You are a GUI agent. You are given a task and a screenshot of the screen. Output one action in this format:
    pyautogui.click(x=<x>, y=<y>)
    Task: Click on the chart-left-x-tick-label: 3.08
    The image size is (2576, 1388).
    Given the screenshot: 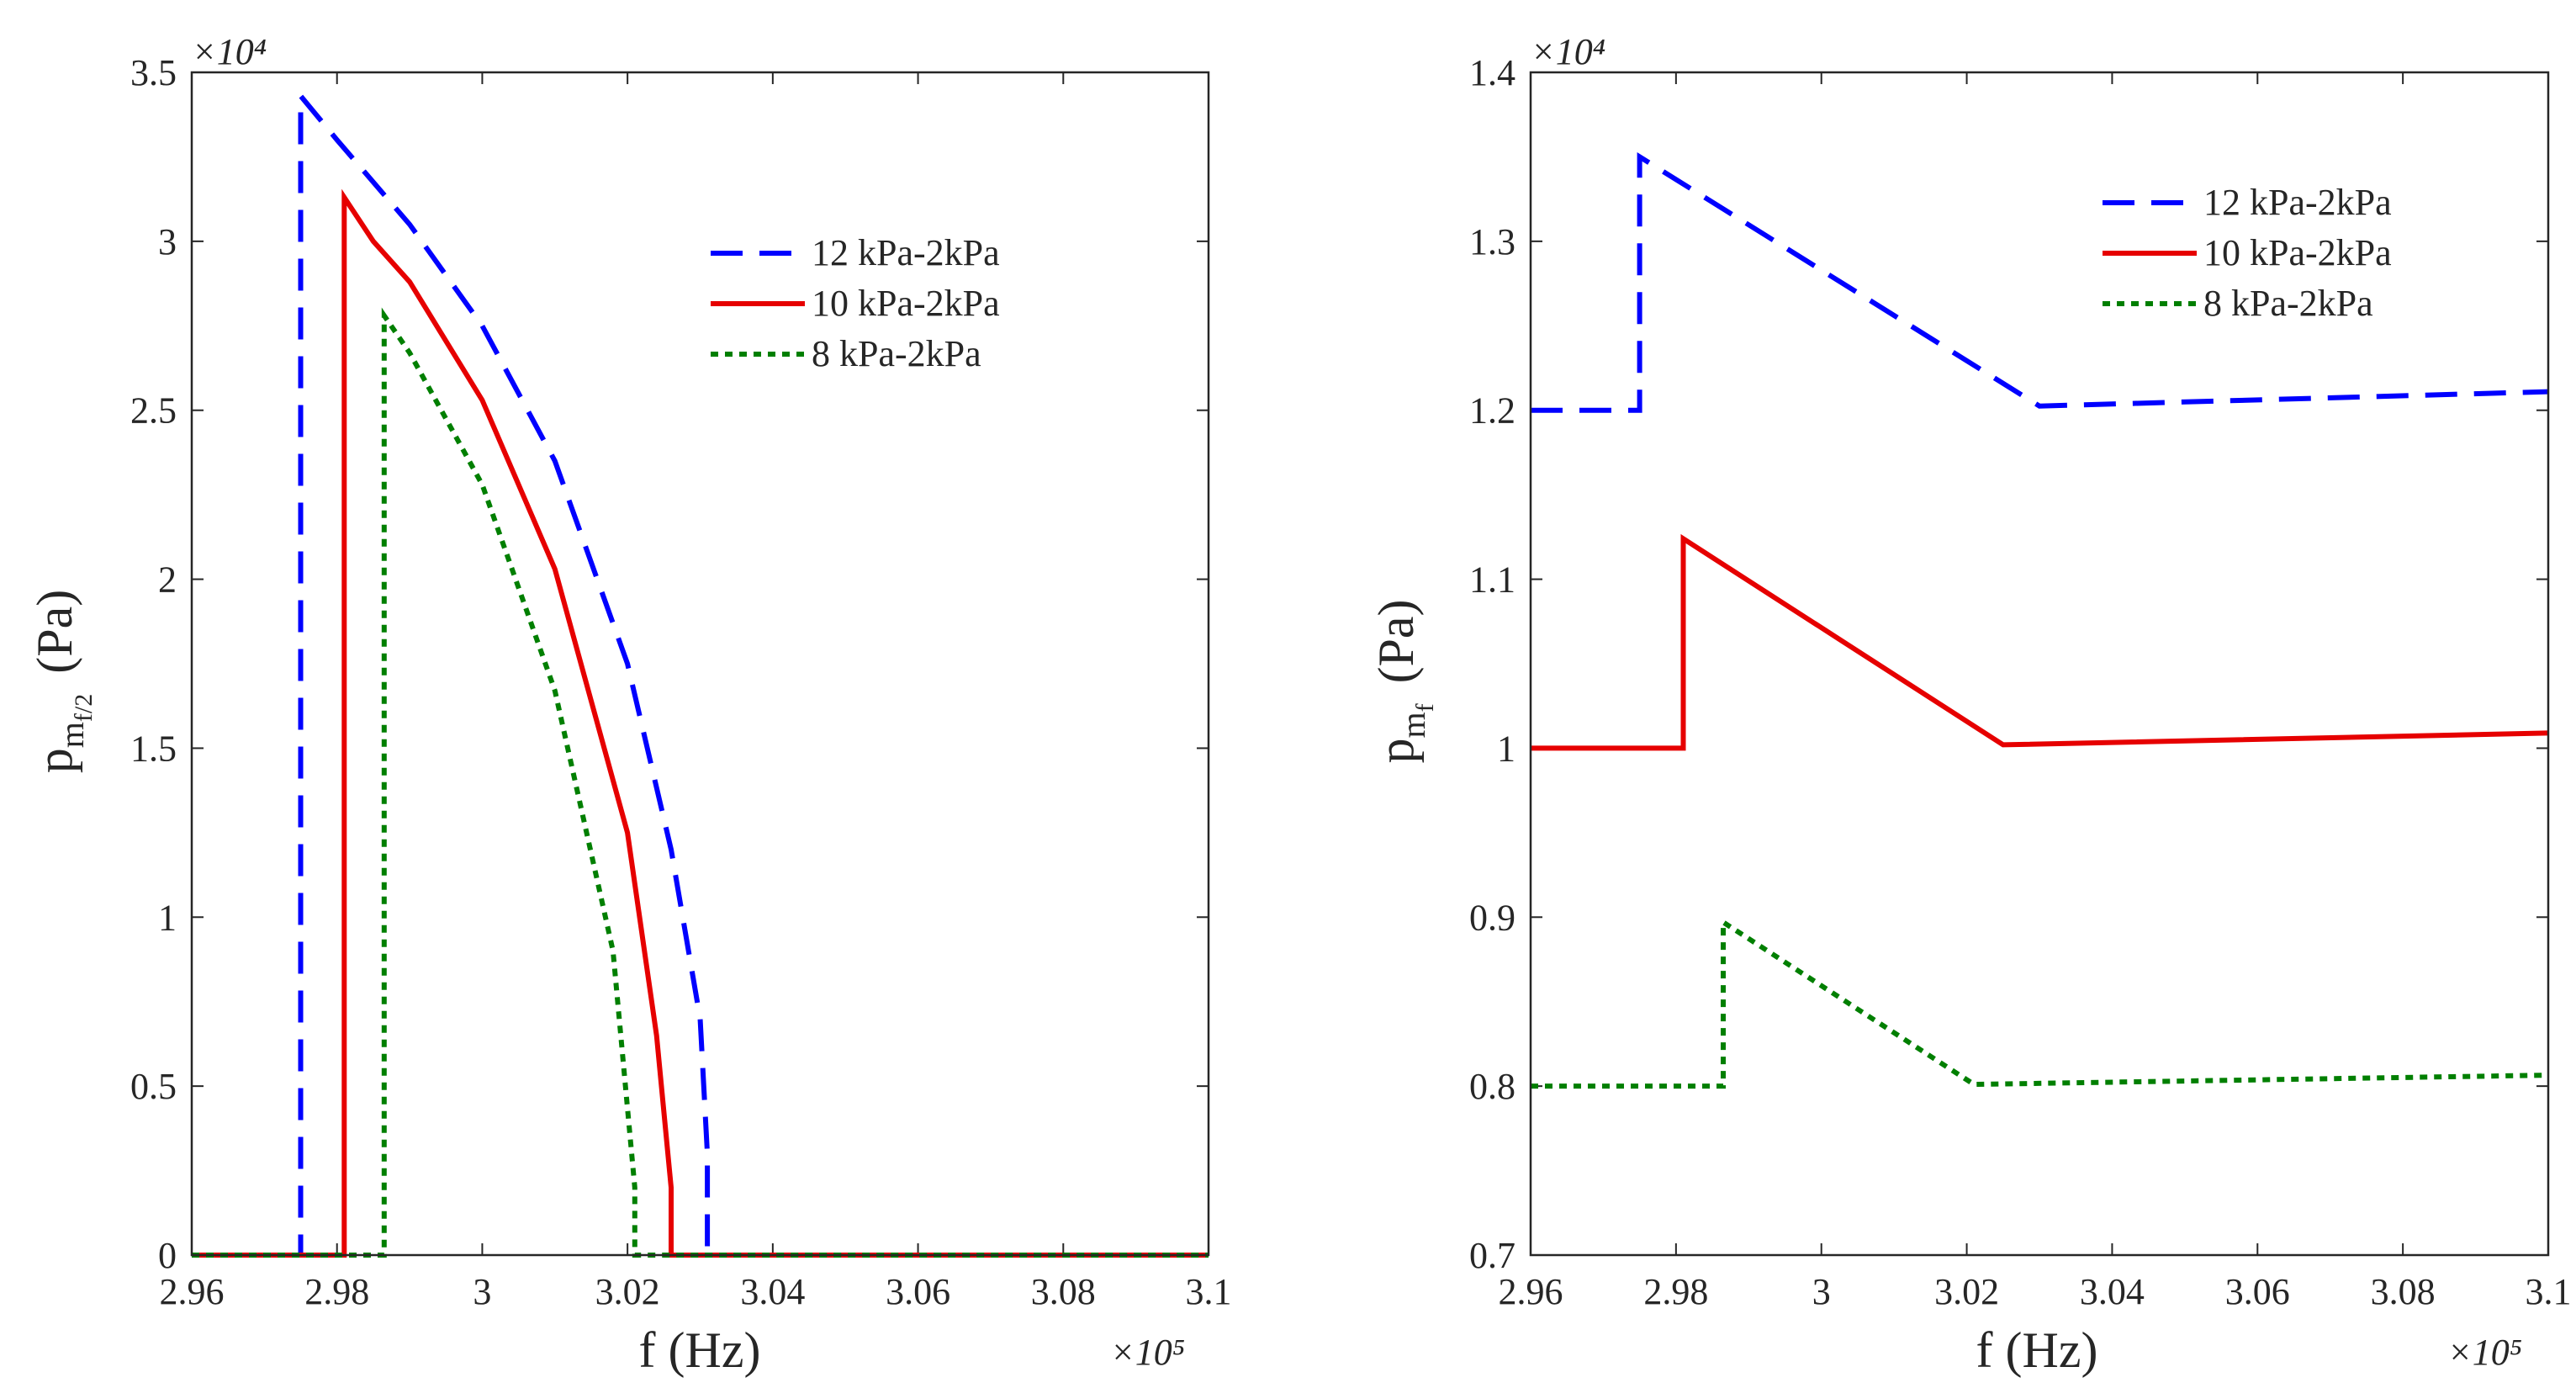 What is the action you would take?
    pyautogui.click(x=1063, y=1291)
    